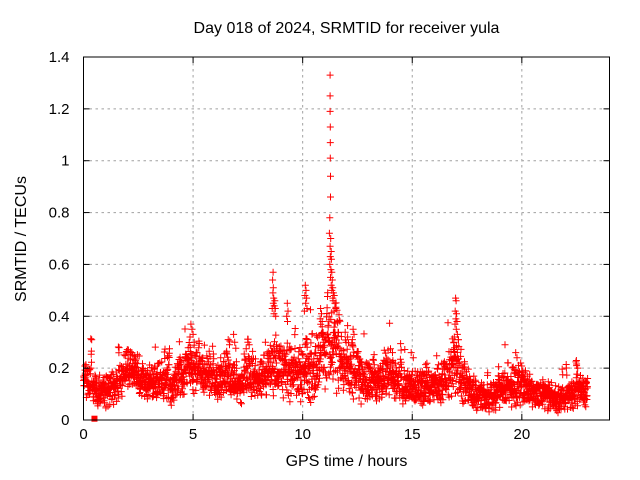  I want to click on y-tick-label: 0, so click(65, 420).